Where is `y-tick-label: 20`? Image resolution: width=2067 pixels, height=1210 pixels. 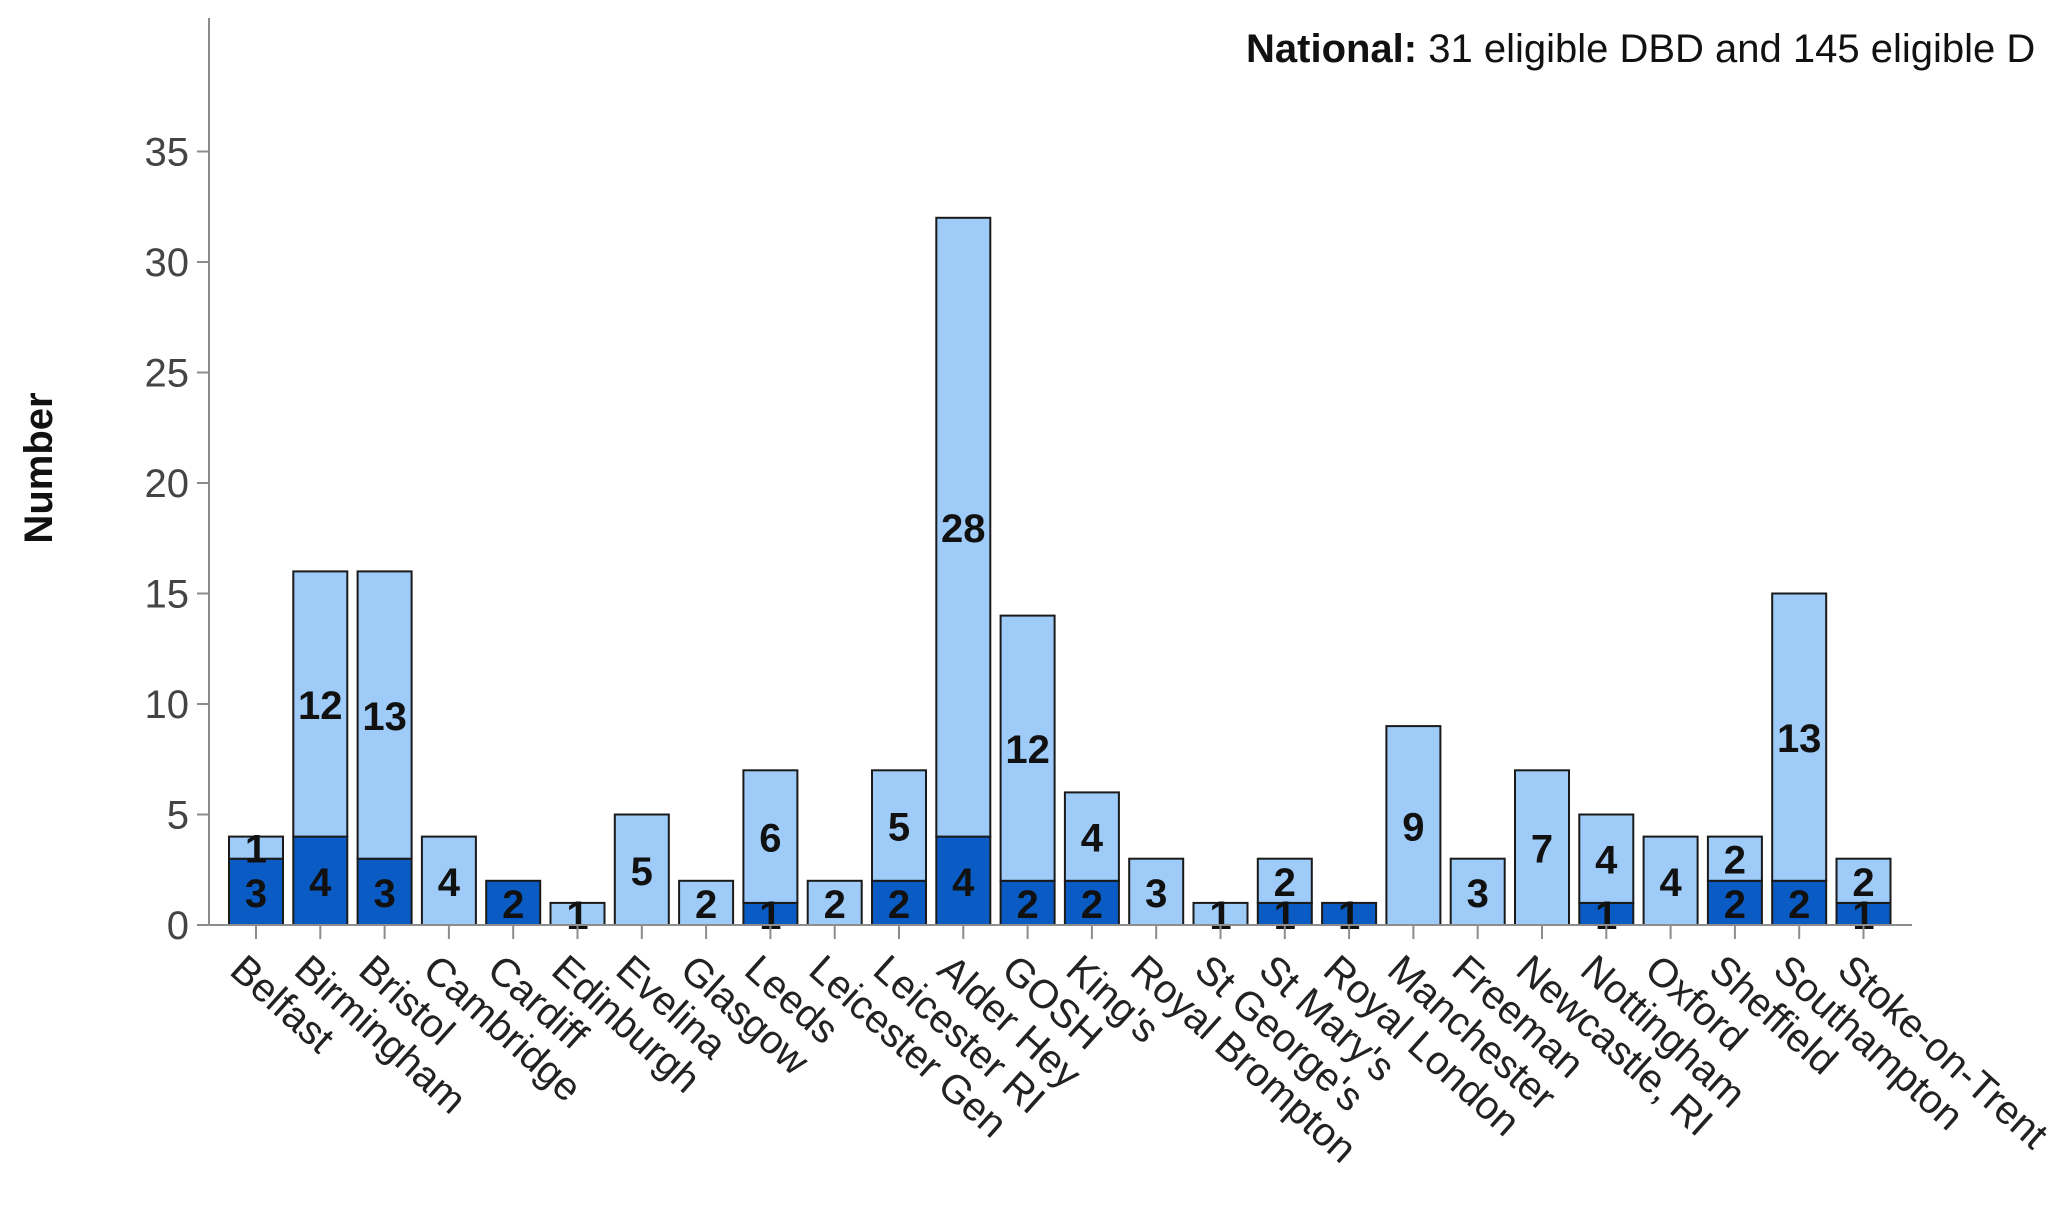
y-tick-label: 20 is located at coordinates (167, 484).